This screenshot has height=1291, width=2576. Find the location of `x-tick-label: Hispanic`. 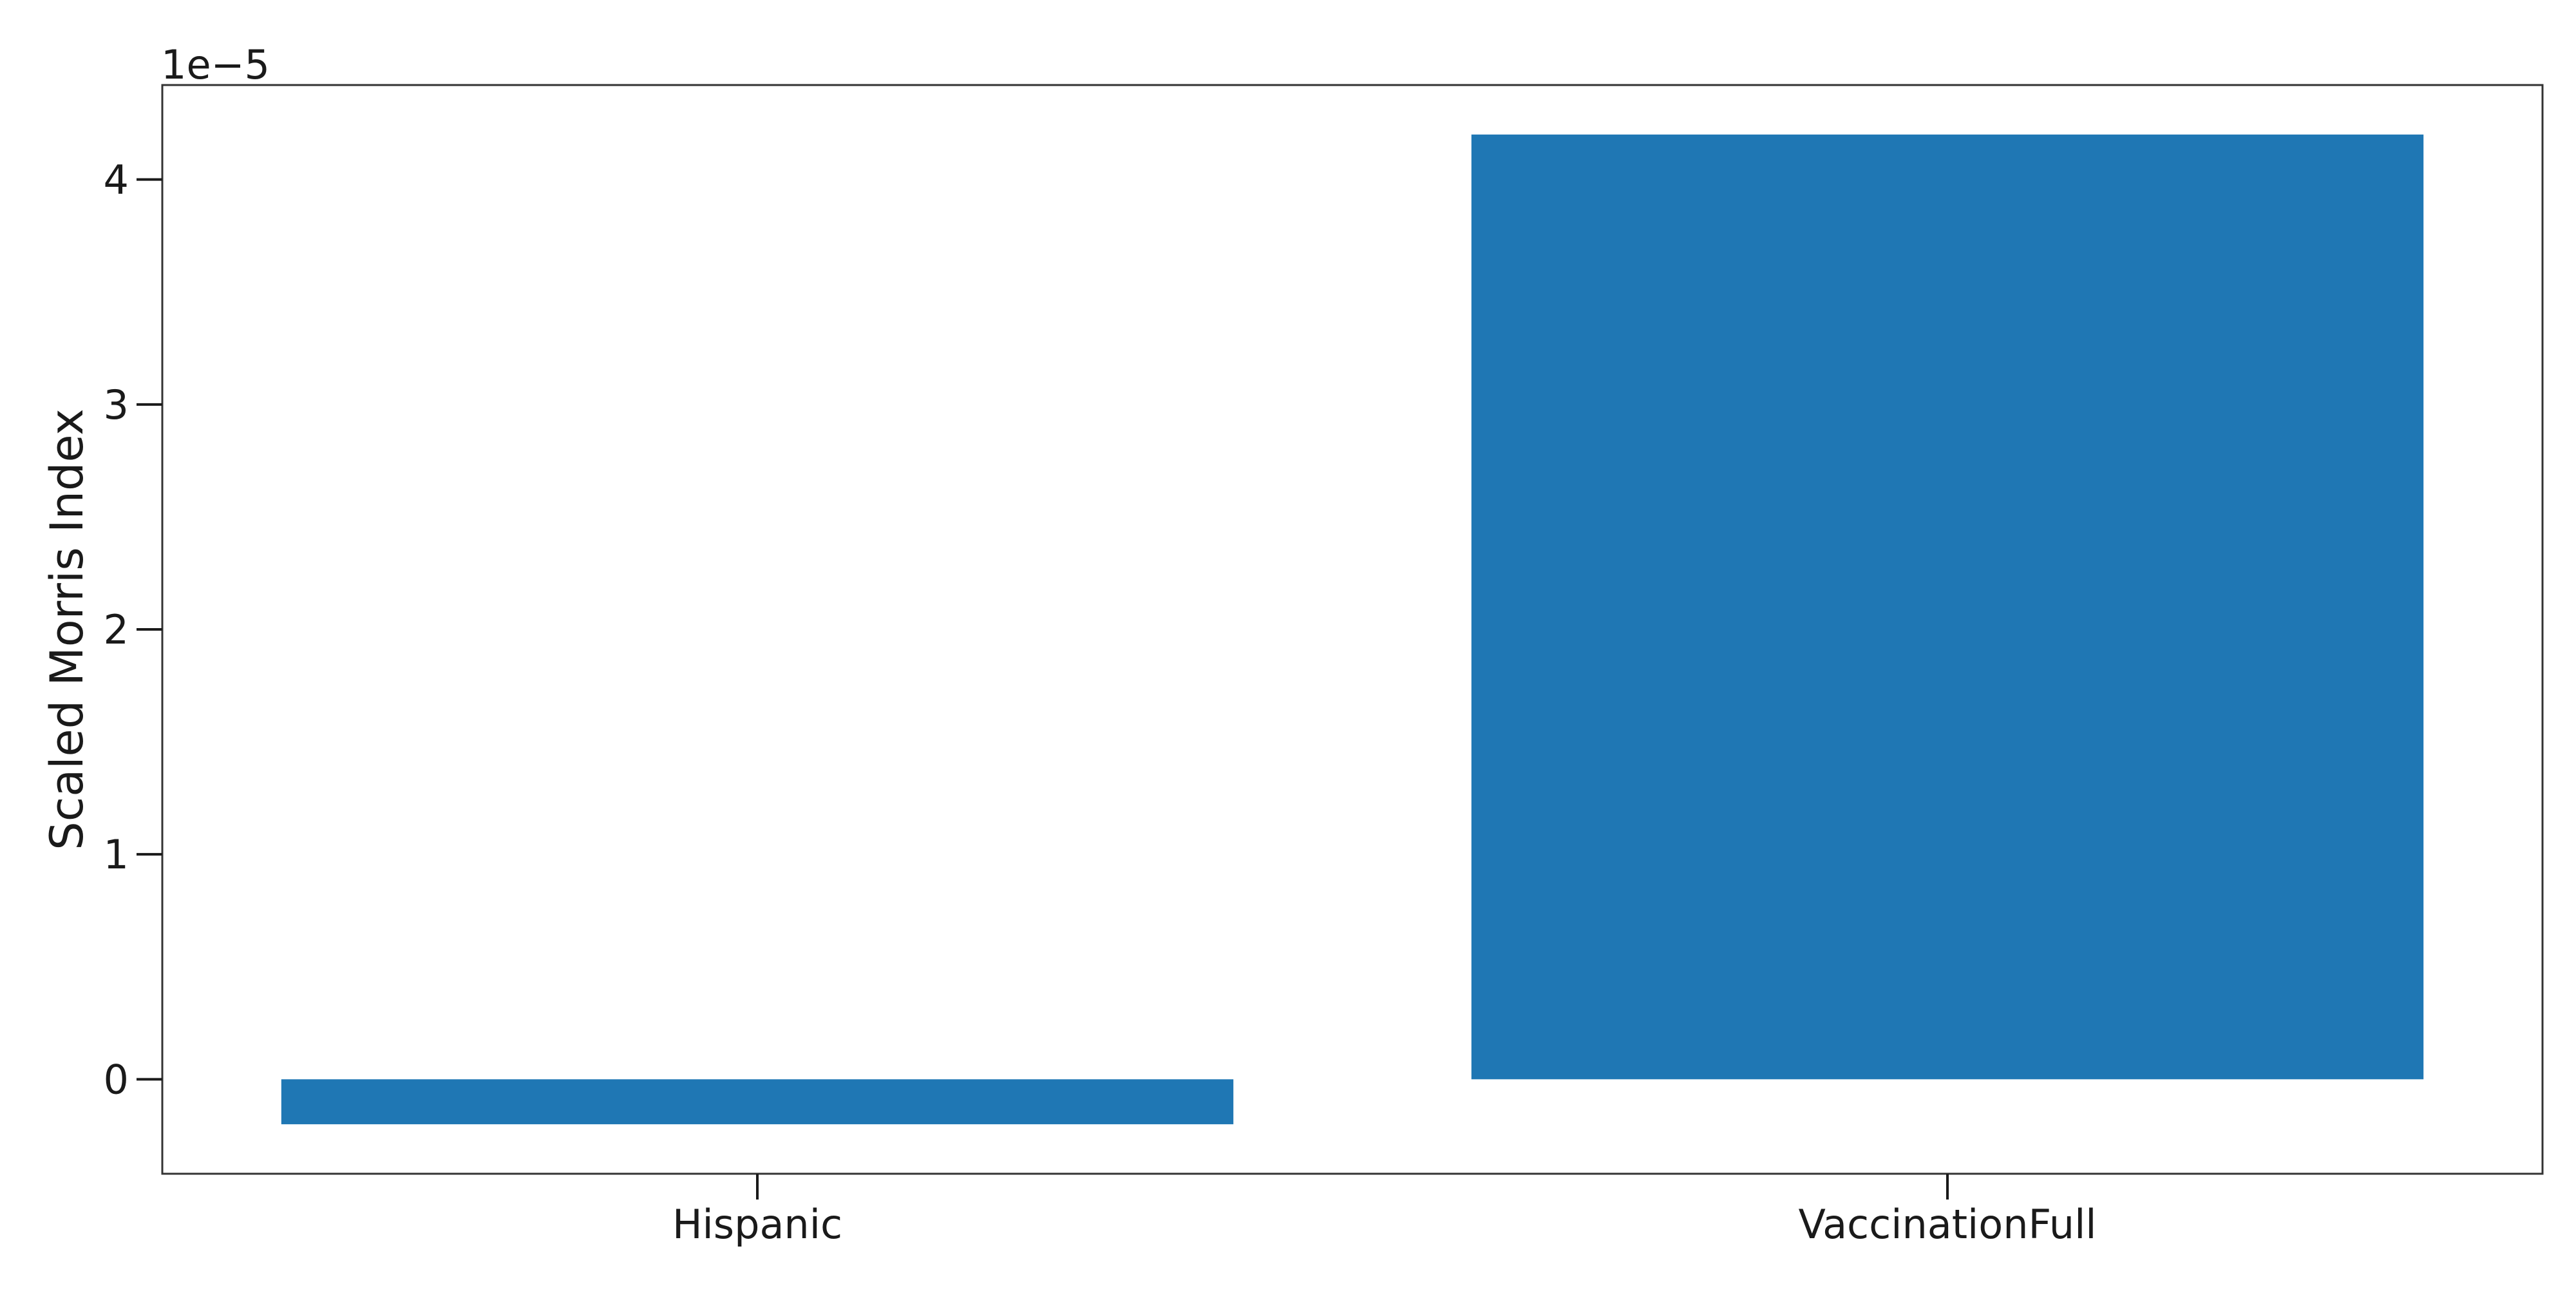

x-tick-label: Hispanic is located at coordinates (757, 1224).